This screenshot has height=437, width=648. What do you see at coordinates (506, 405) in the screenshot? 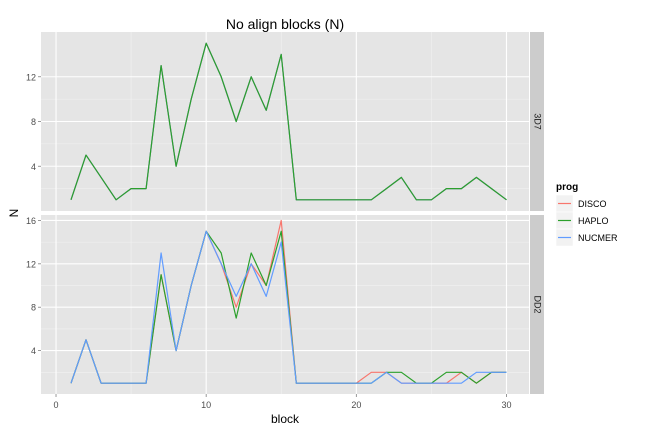
I see `x-tick-label: 30` at bounding box center [506, 405].